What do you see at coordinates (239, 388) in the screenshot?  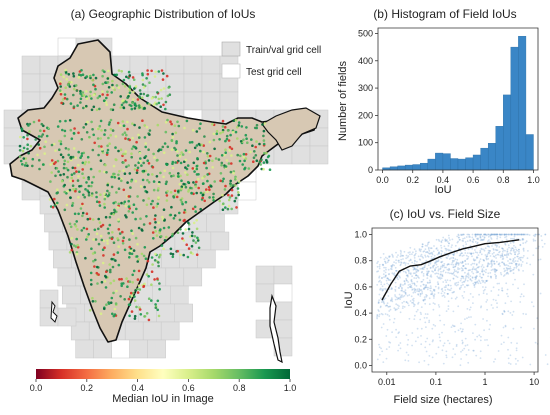 I see `colorbar-tick-label: 0.8` at bounding box center [239, 388].